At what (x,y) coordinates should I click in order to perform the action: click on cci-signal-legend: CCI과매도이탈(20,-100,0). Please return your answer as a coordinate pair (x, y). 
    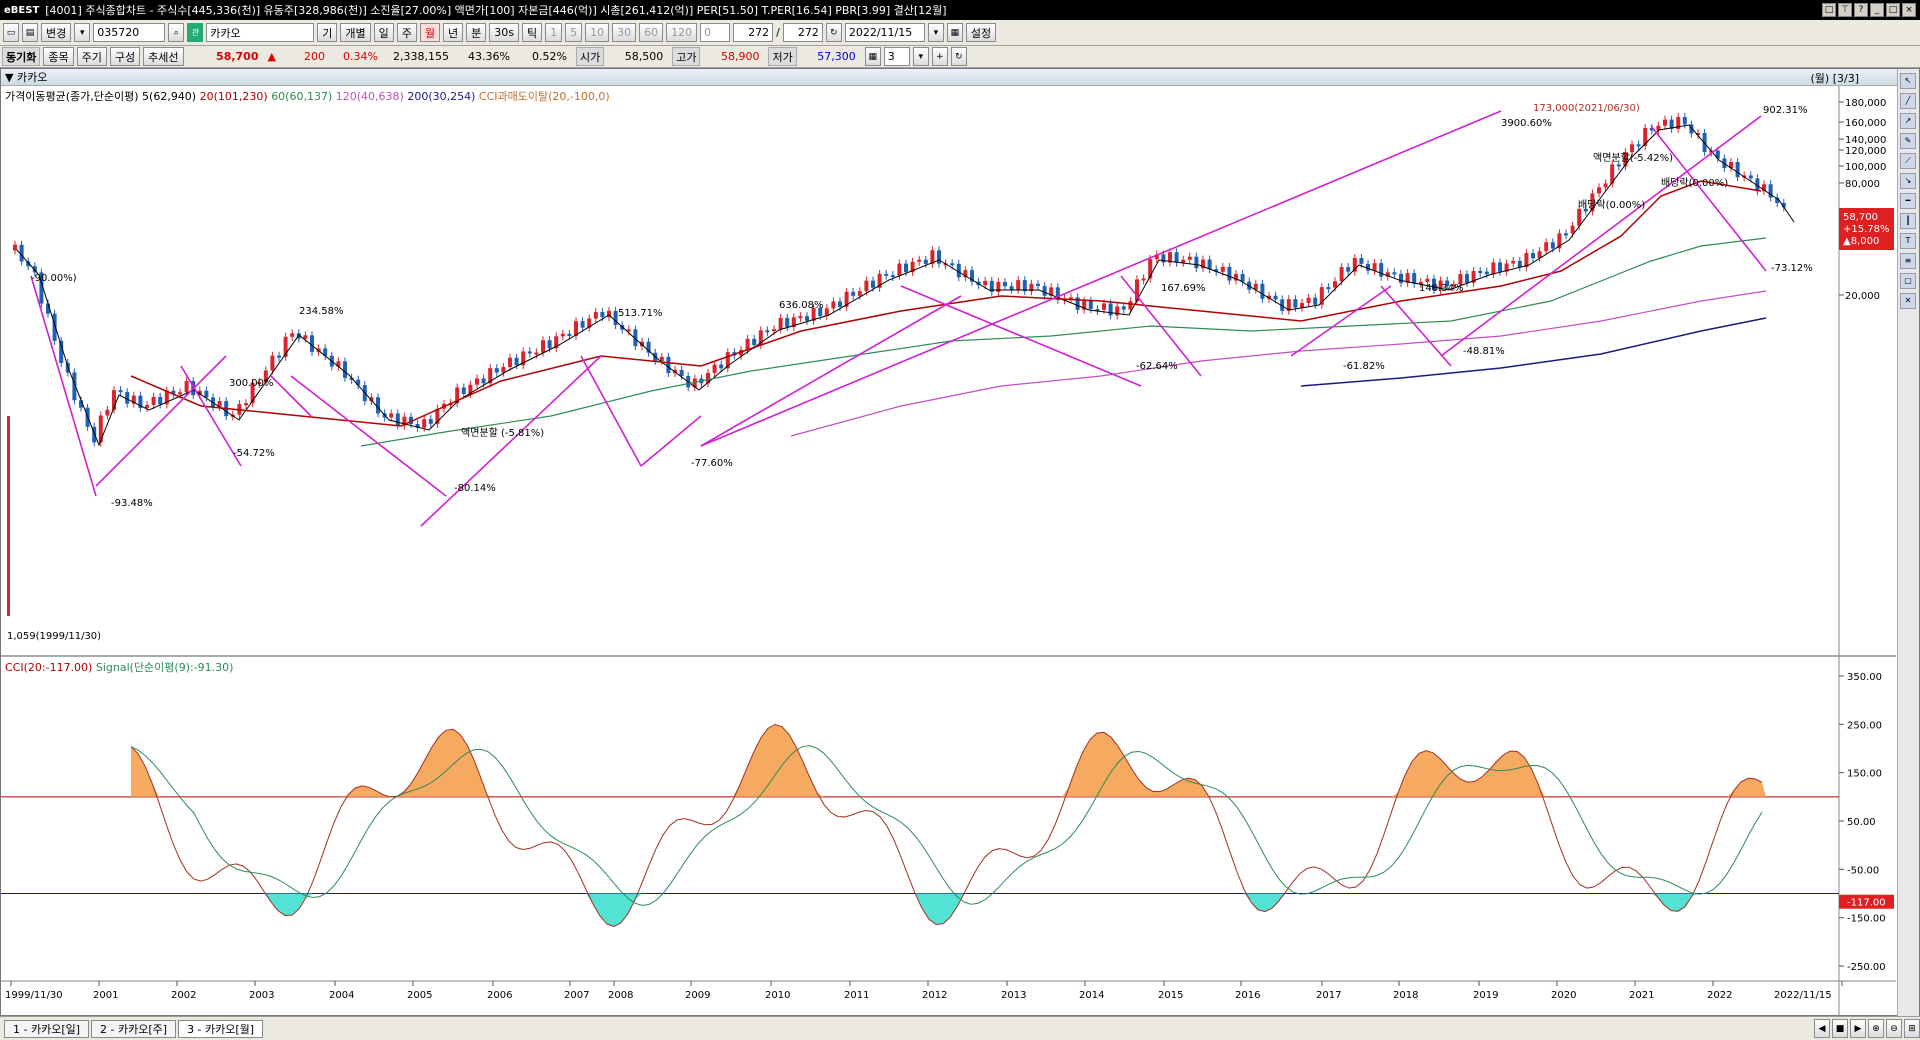
    Looking at the image, I should click on (544, 96).